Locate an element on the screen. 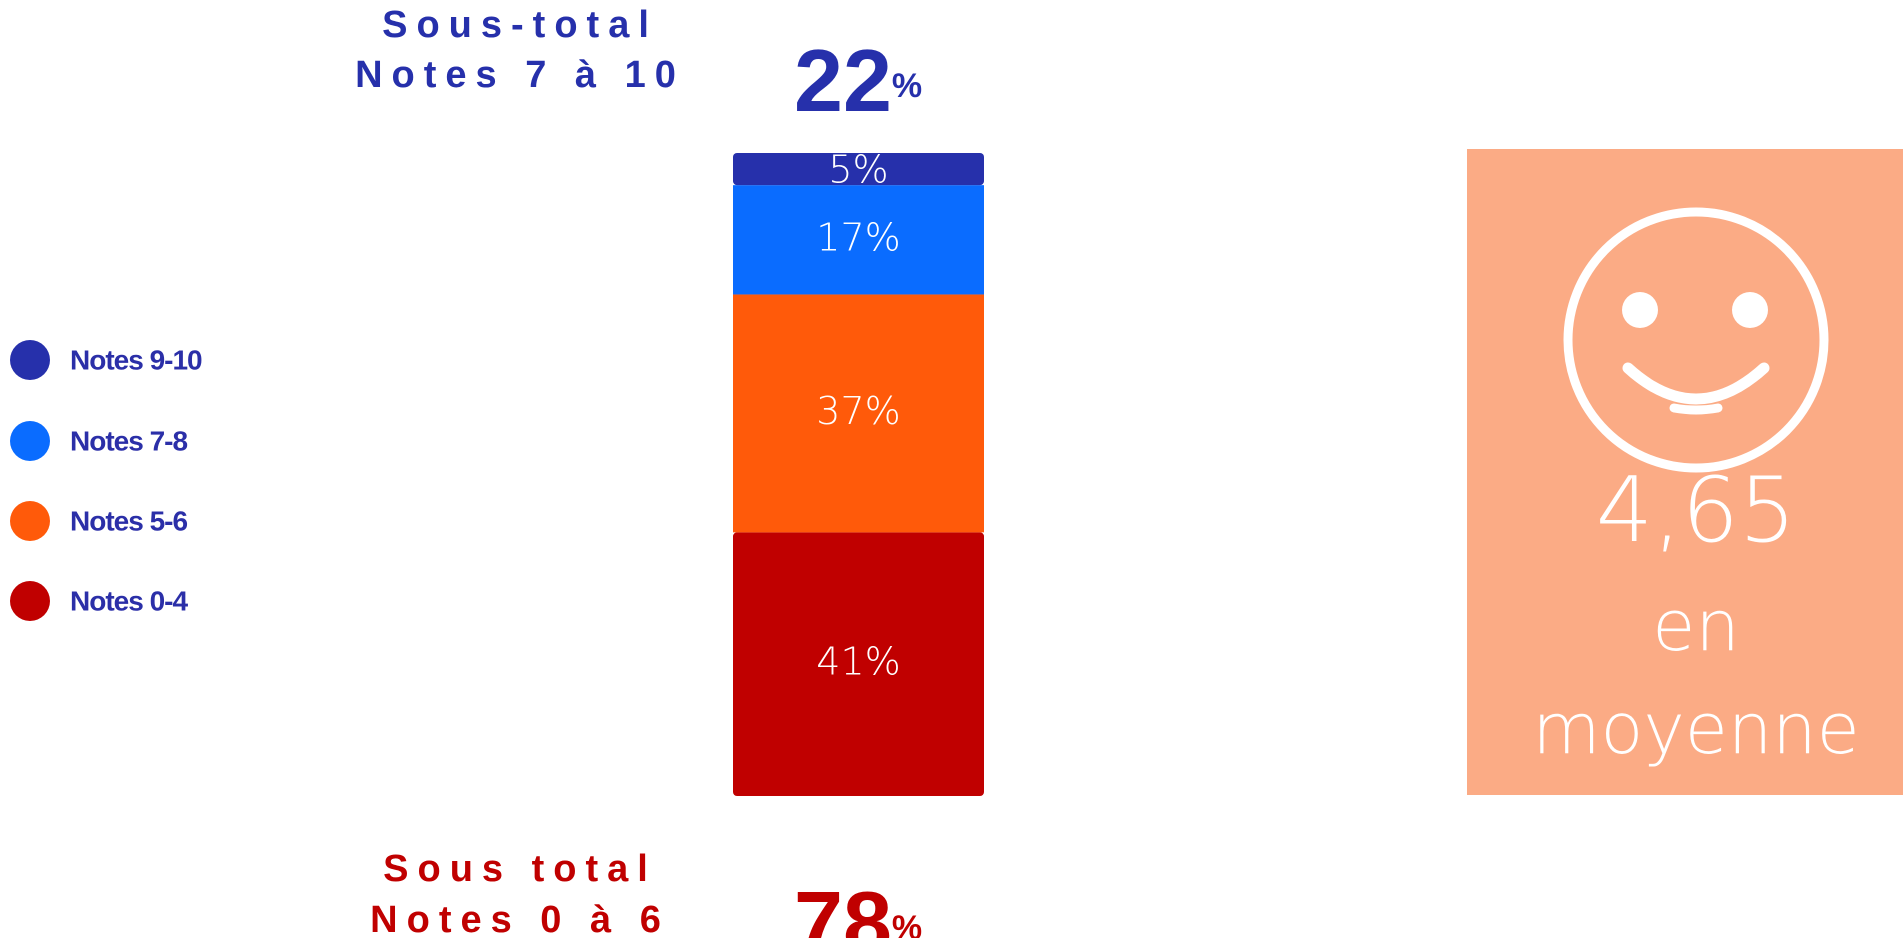 The height and width of the screenshot is (938, 1903). average-caption: en is located at coordinates (1695, 626).